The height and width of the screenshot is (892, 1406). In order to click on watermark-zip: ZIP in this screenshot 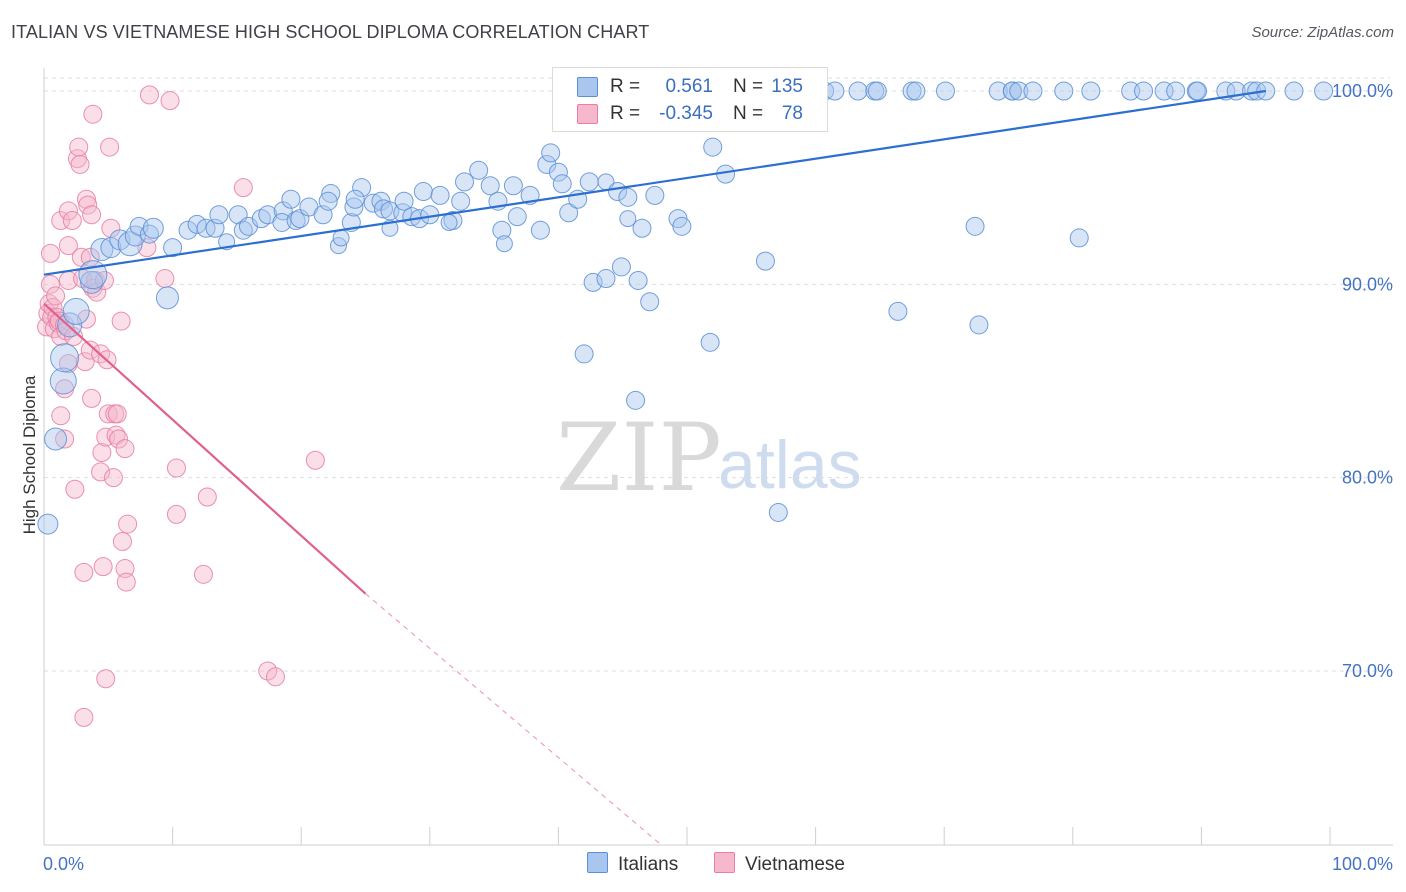, I will do `click(639, 458)`.